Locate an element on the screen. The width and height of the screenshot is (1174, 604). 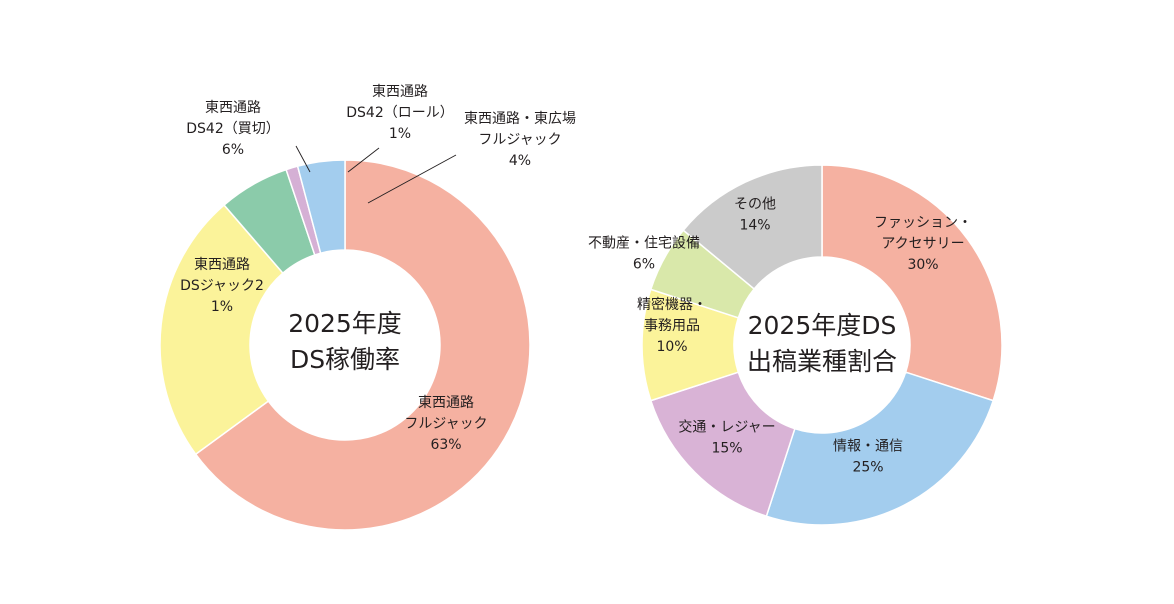
chart-title-line-2: 出稿業種割合 is located at coordinates (822, 361).